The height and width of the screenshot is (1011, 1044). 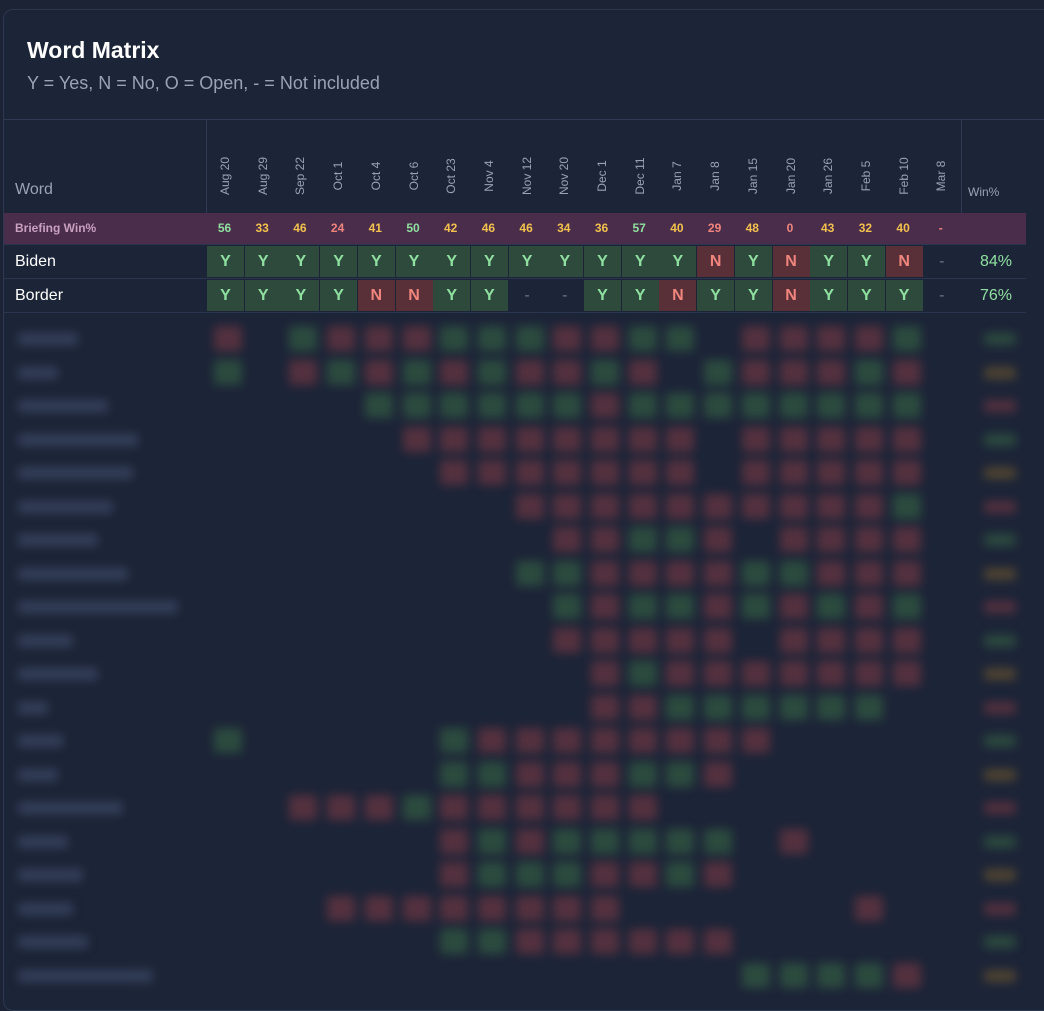 I want to click on date-column-header: Jan 8, so click(x=715, y=166).